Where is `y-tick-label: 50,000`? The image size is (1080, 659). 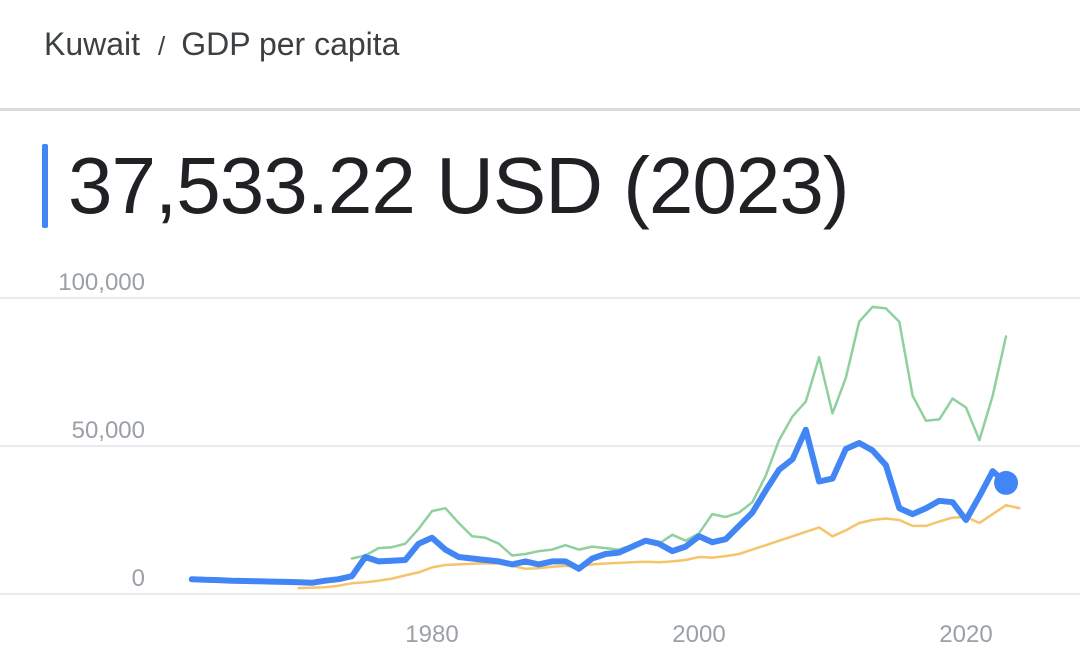
y-tick-label: 50,000 is located at coordinates (108, 430).